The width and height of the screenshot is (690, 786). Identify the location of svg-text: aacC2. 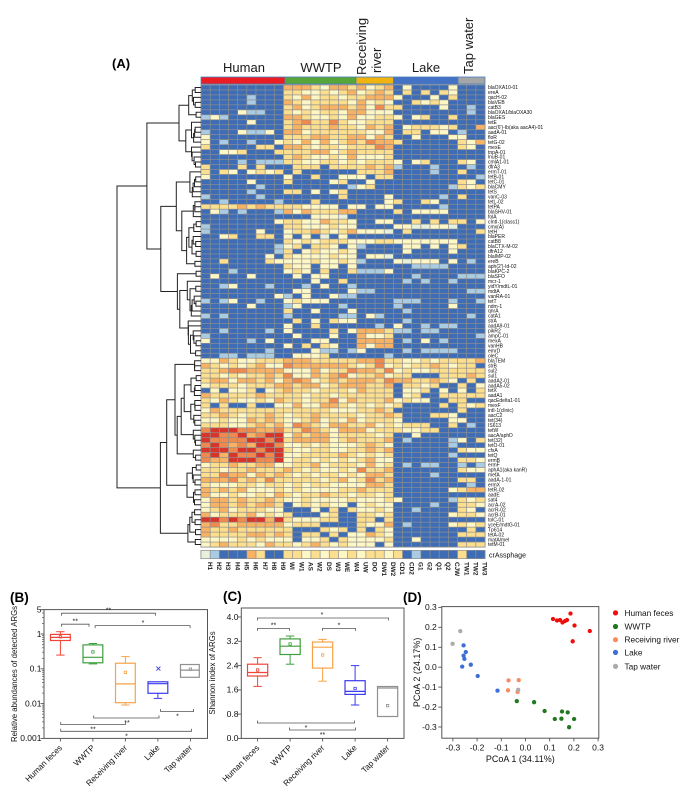
(495, 416).